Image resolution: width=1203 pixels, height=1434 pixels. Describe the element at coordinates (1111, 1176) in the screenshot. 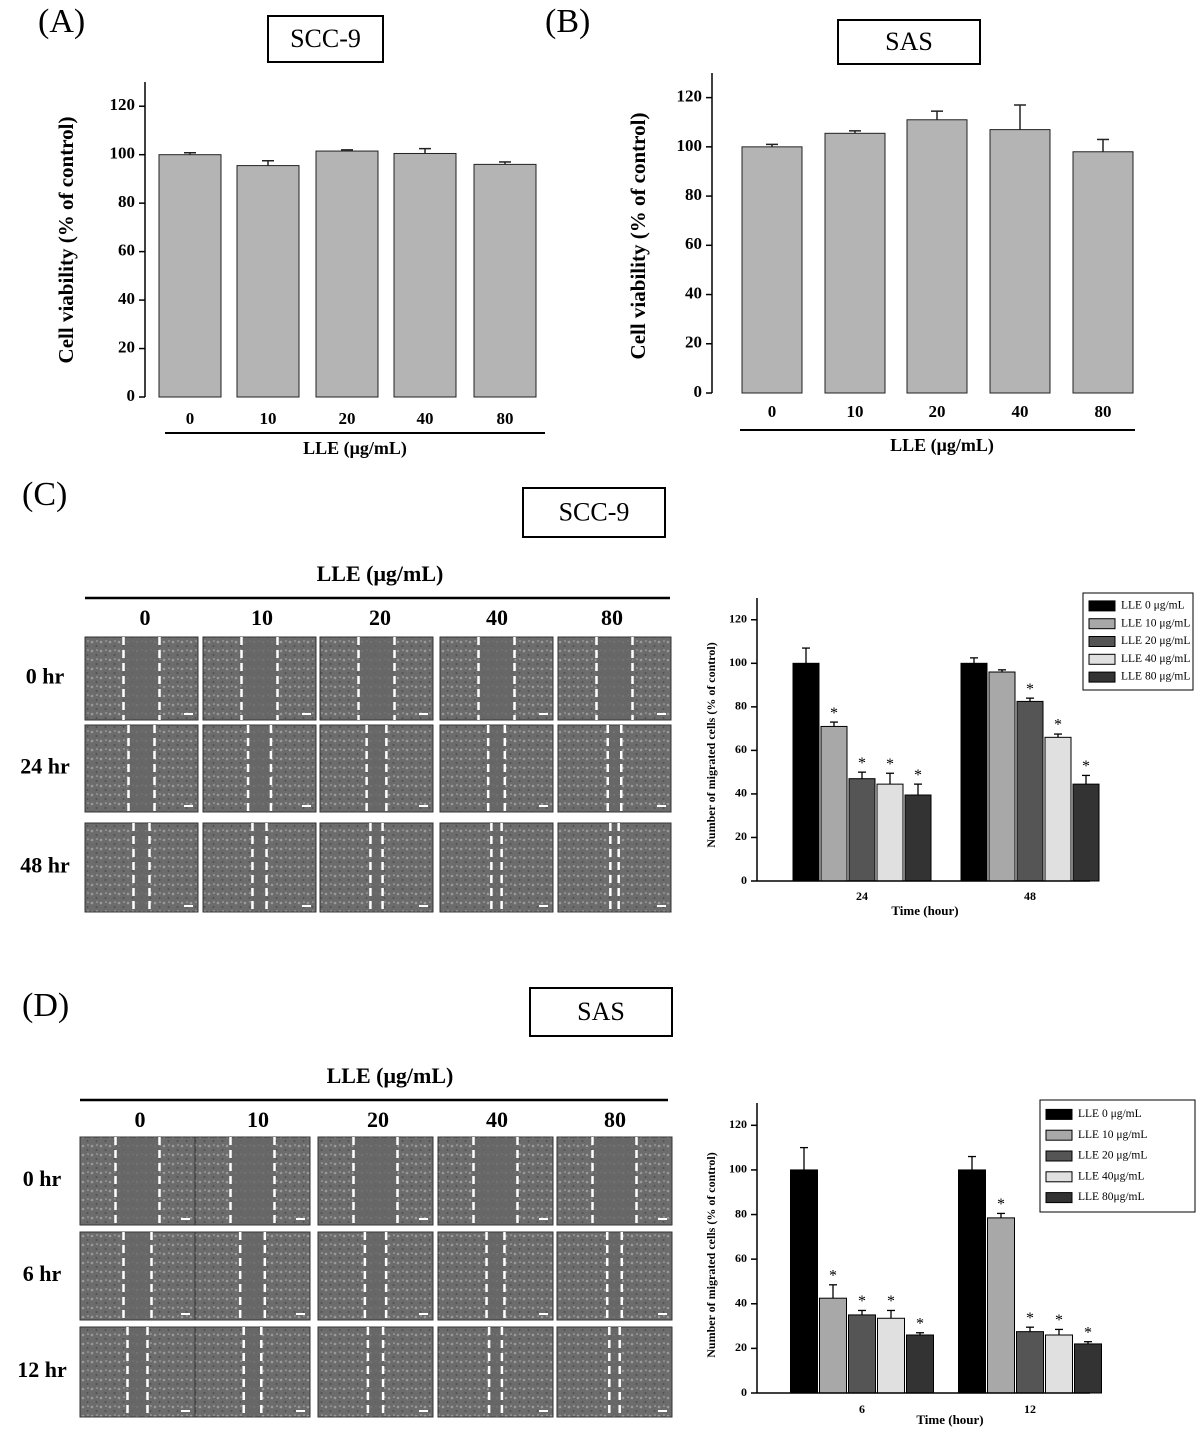

I see `legend-label: LLE 40μg/mL` at that location.